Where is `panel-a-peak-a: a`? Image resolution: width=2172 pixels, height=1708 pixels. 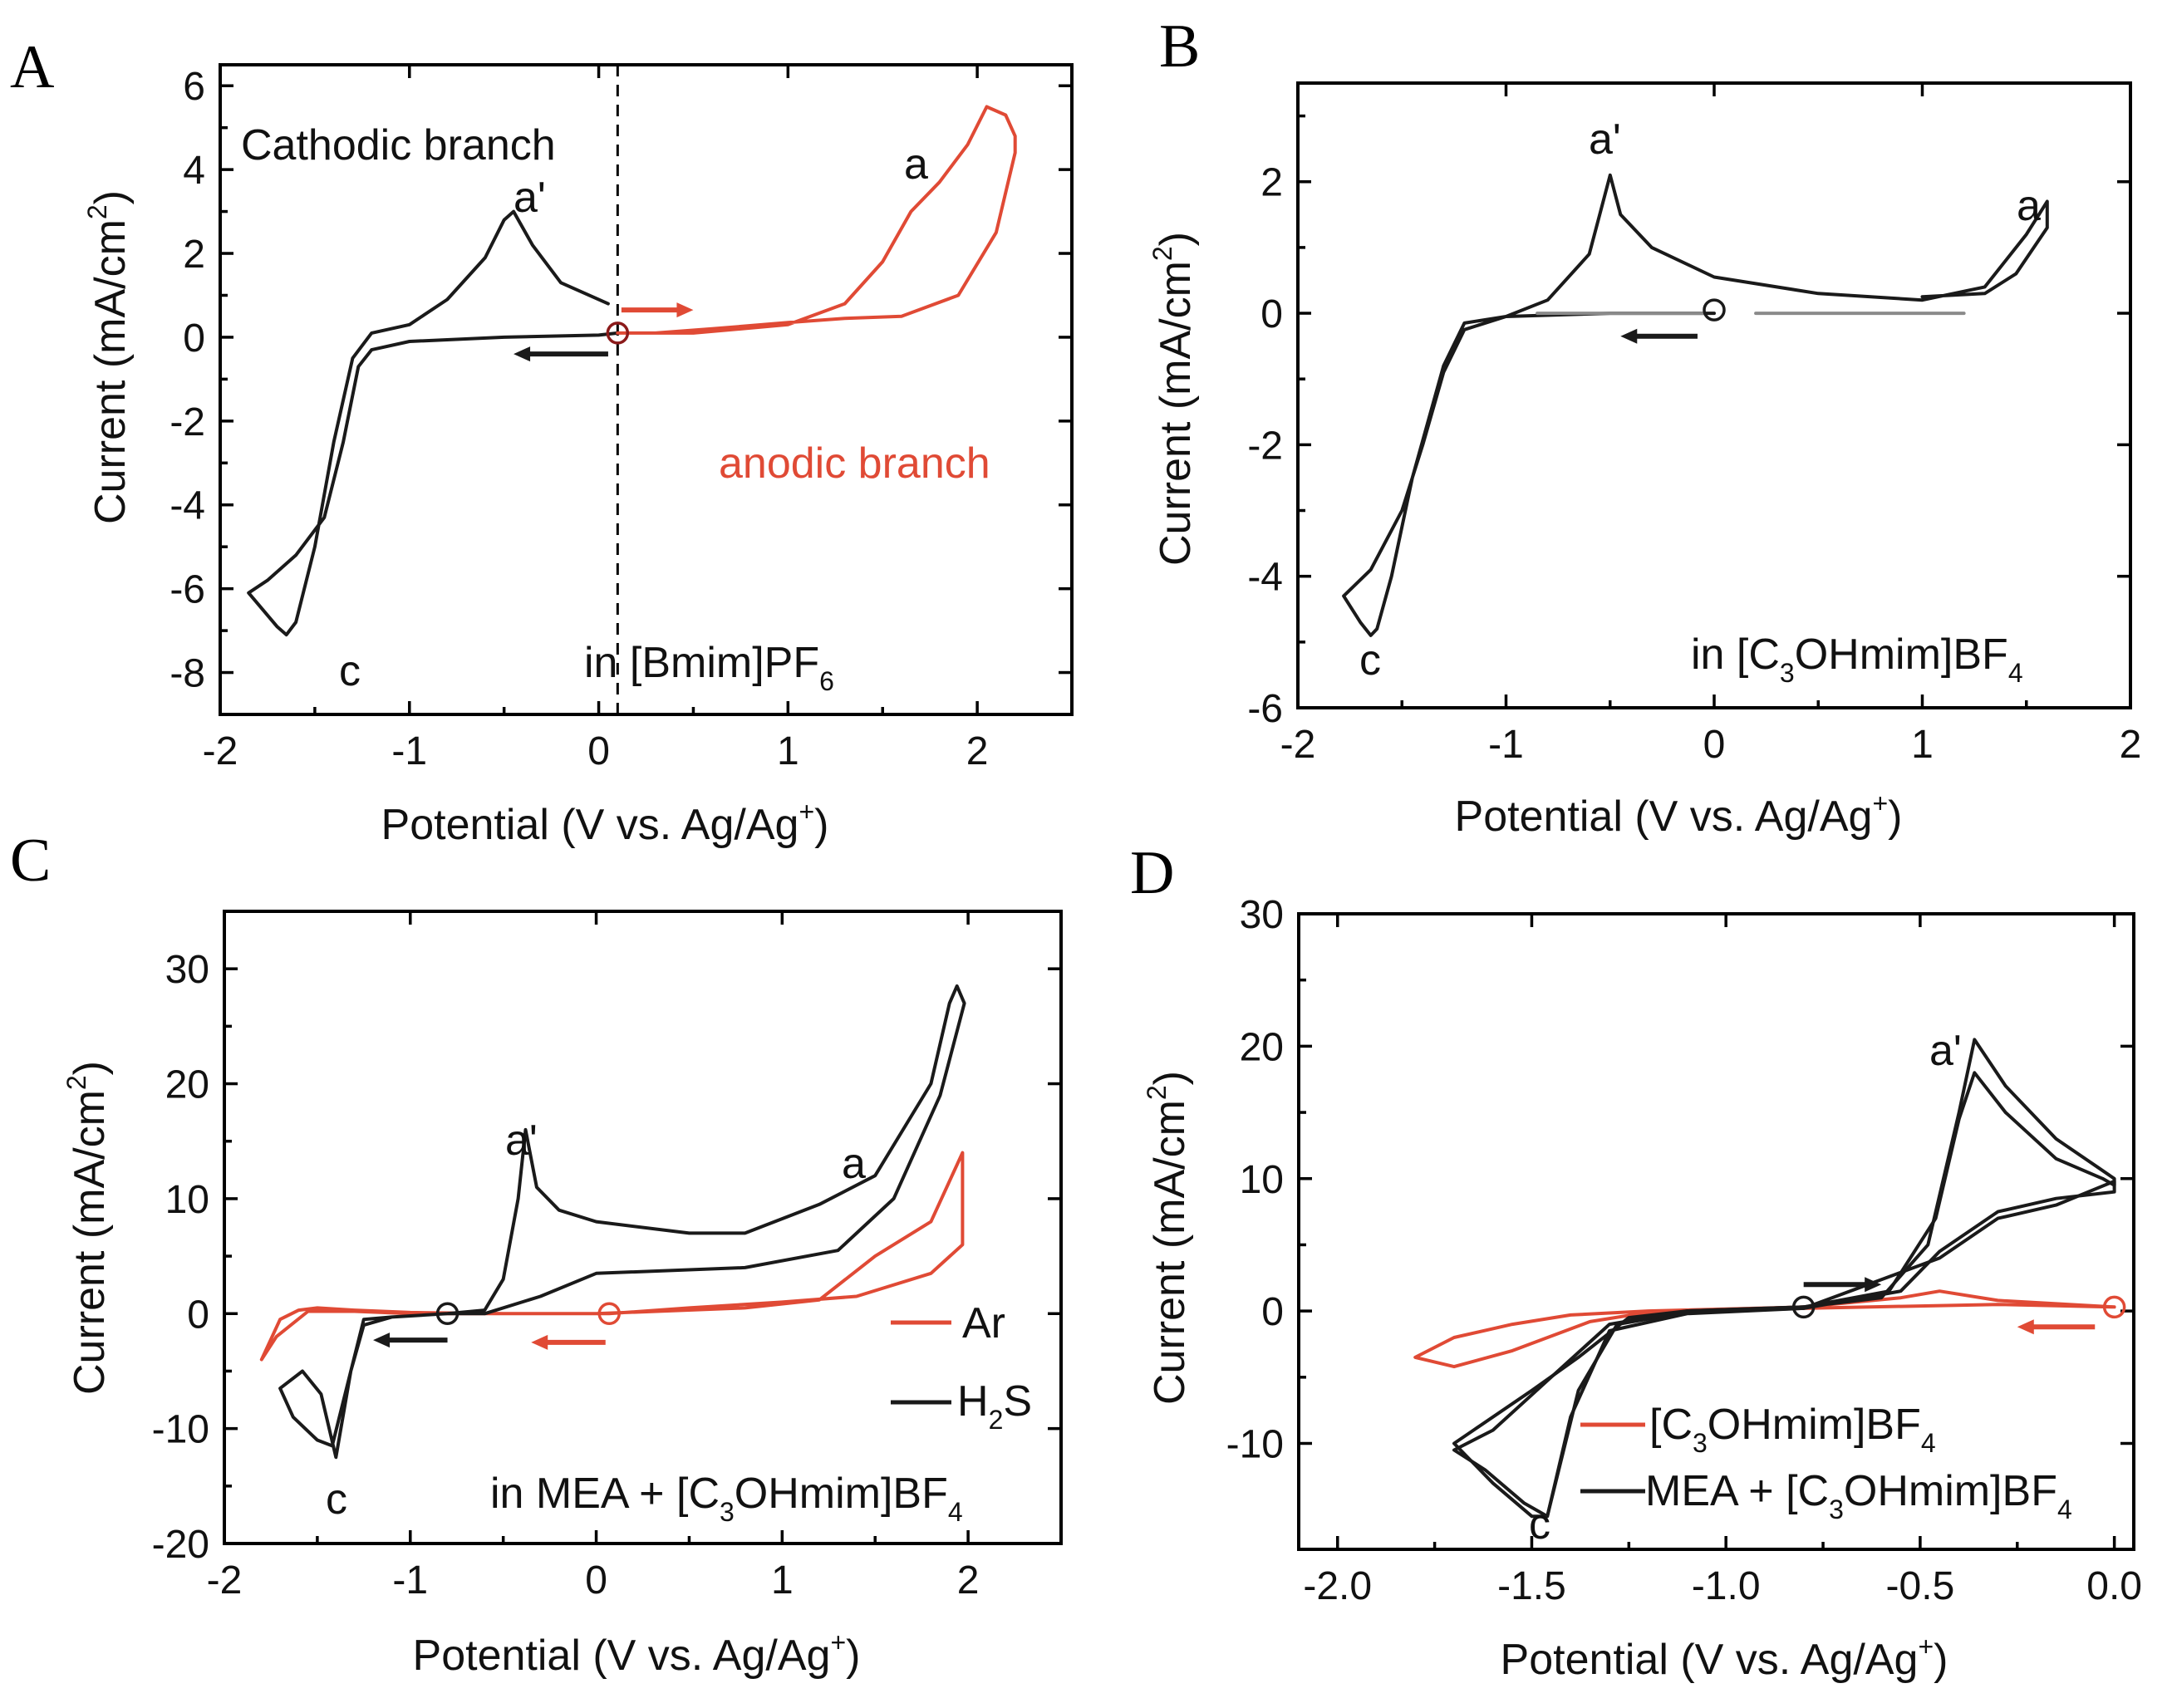 panel-a-peak-a: a is located at coordinates (916, 164).